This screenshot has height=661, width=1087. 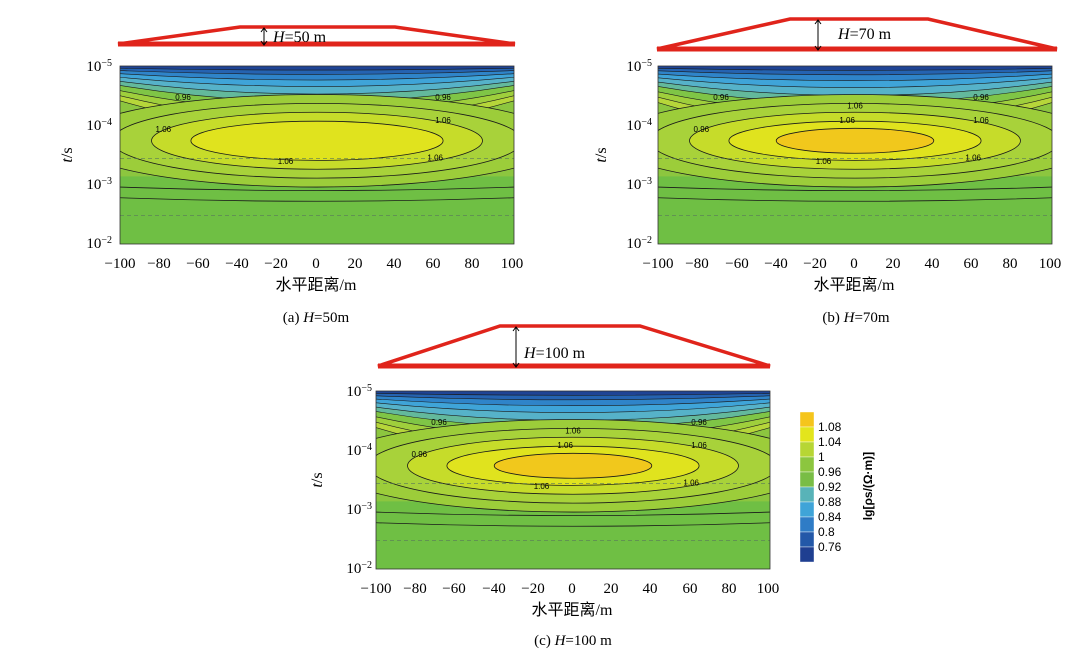 I want to click on contour-plot-c: 0.96 0.96 0.96 1.06 1.06 1.06 1.06 1.06, so click(x=573, y=480).